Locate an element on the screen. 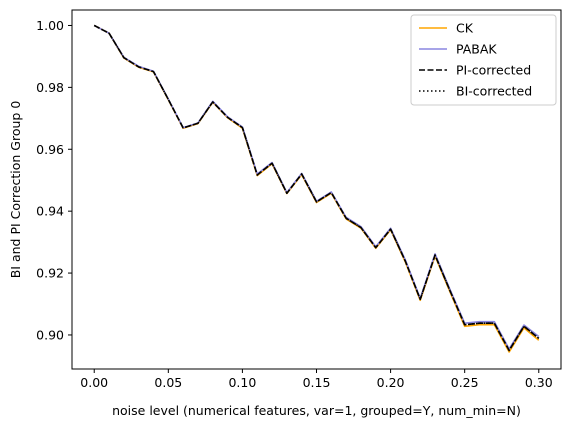  x-tick-label: 0.05 is located at coordinates (168, 382).